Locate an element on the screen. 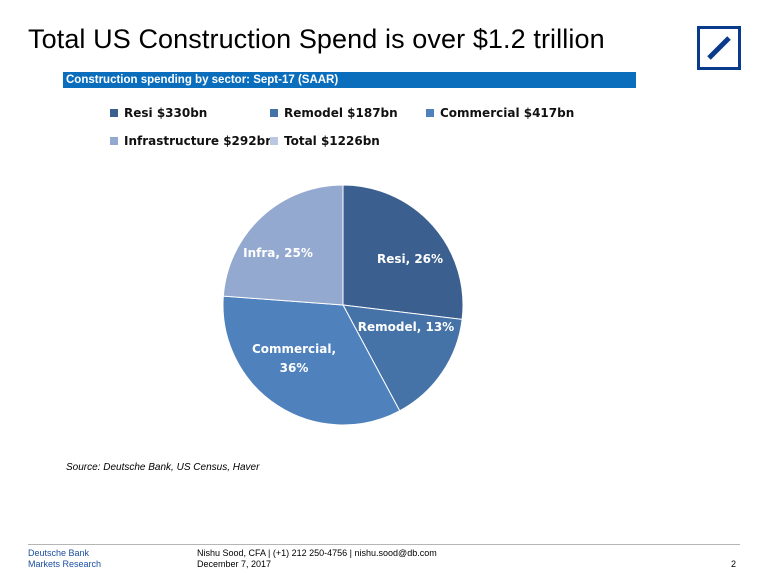  pie-slice-resi is located at coordinates (403, 252).